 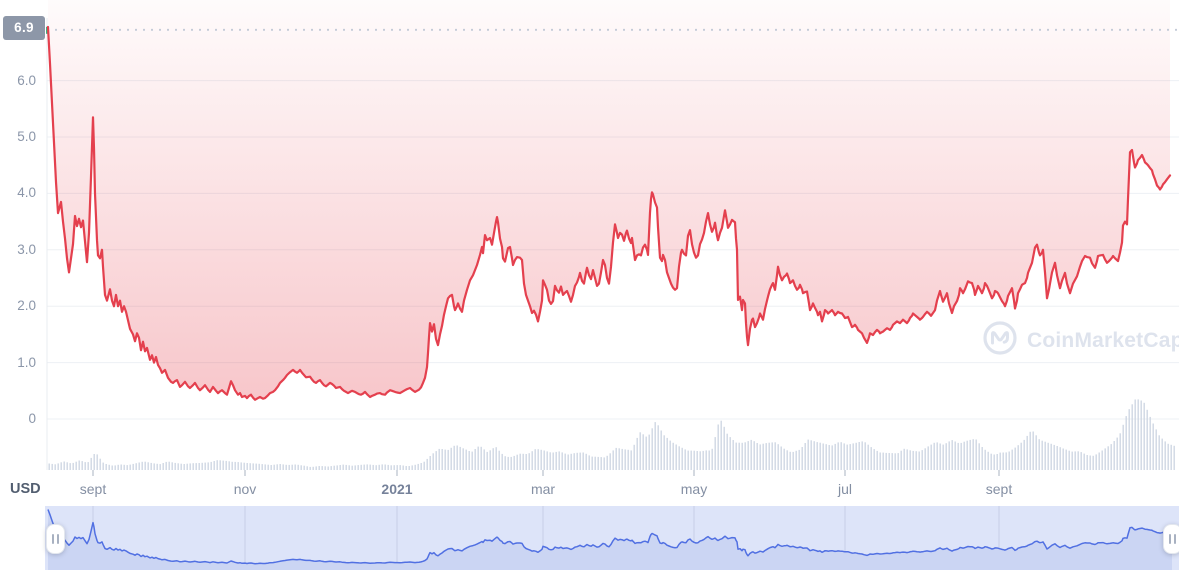 I want to click on y-axis-label: 1.0, so click(x=26, y=362).